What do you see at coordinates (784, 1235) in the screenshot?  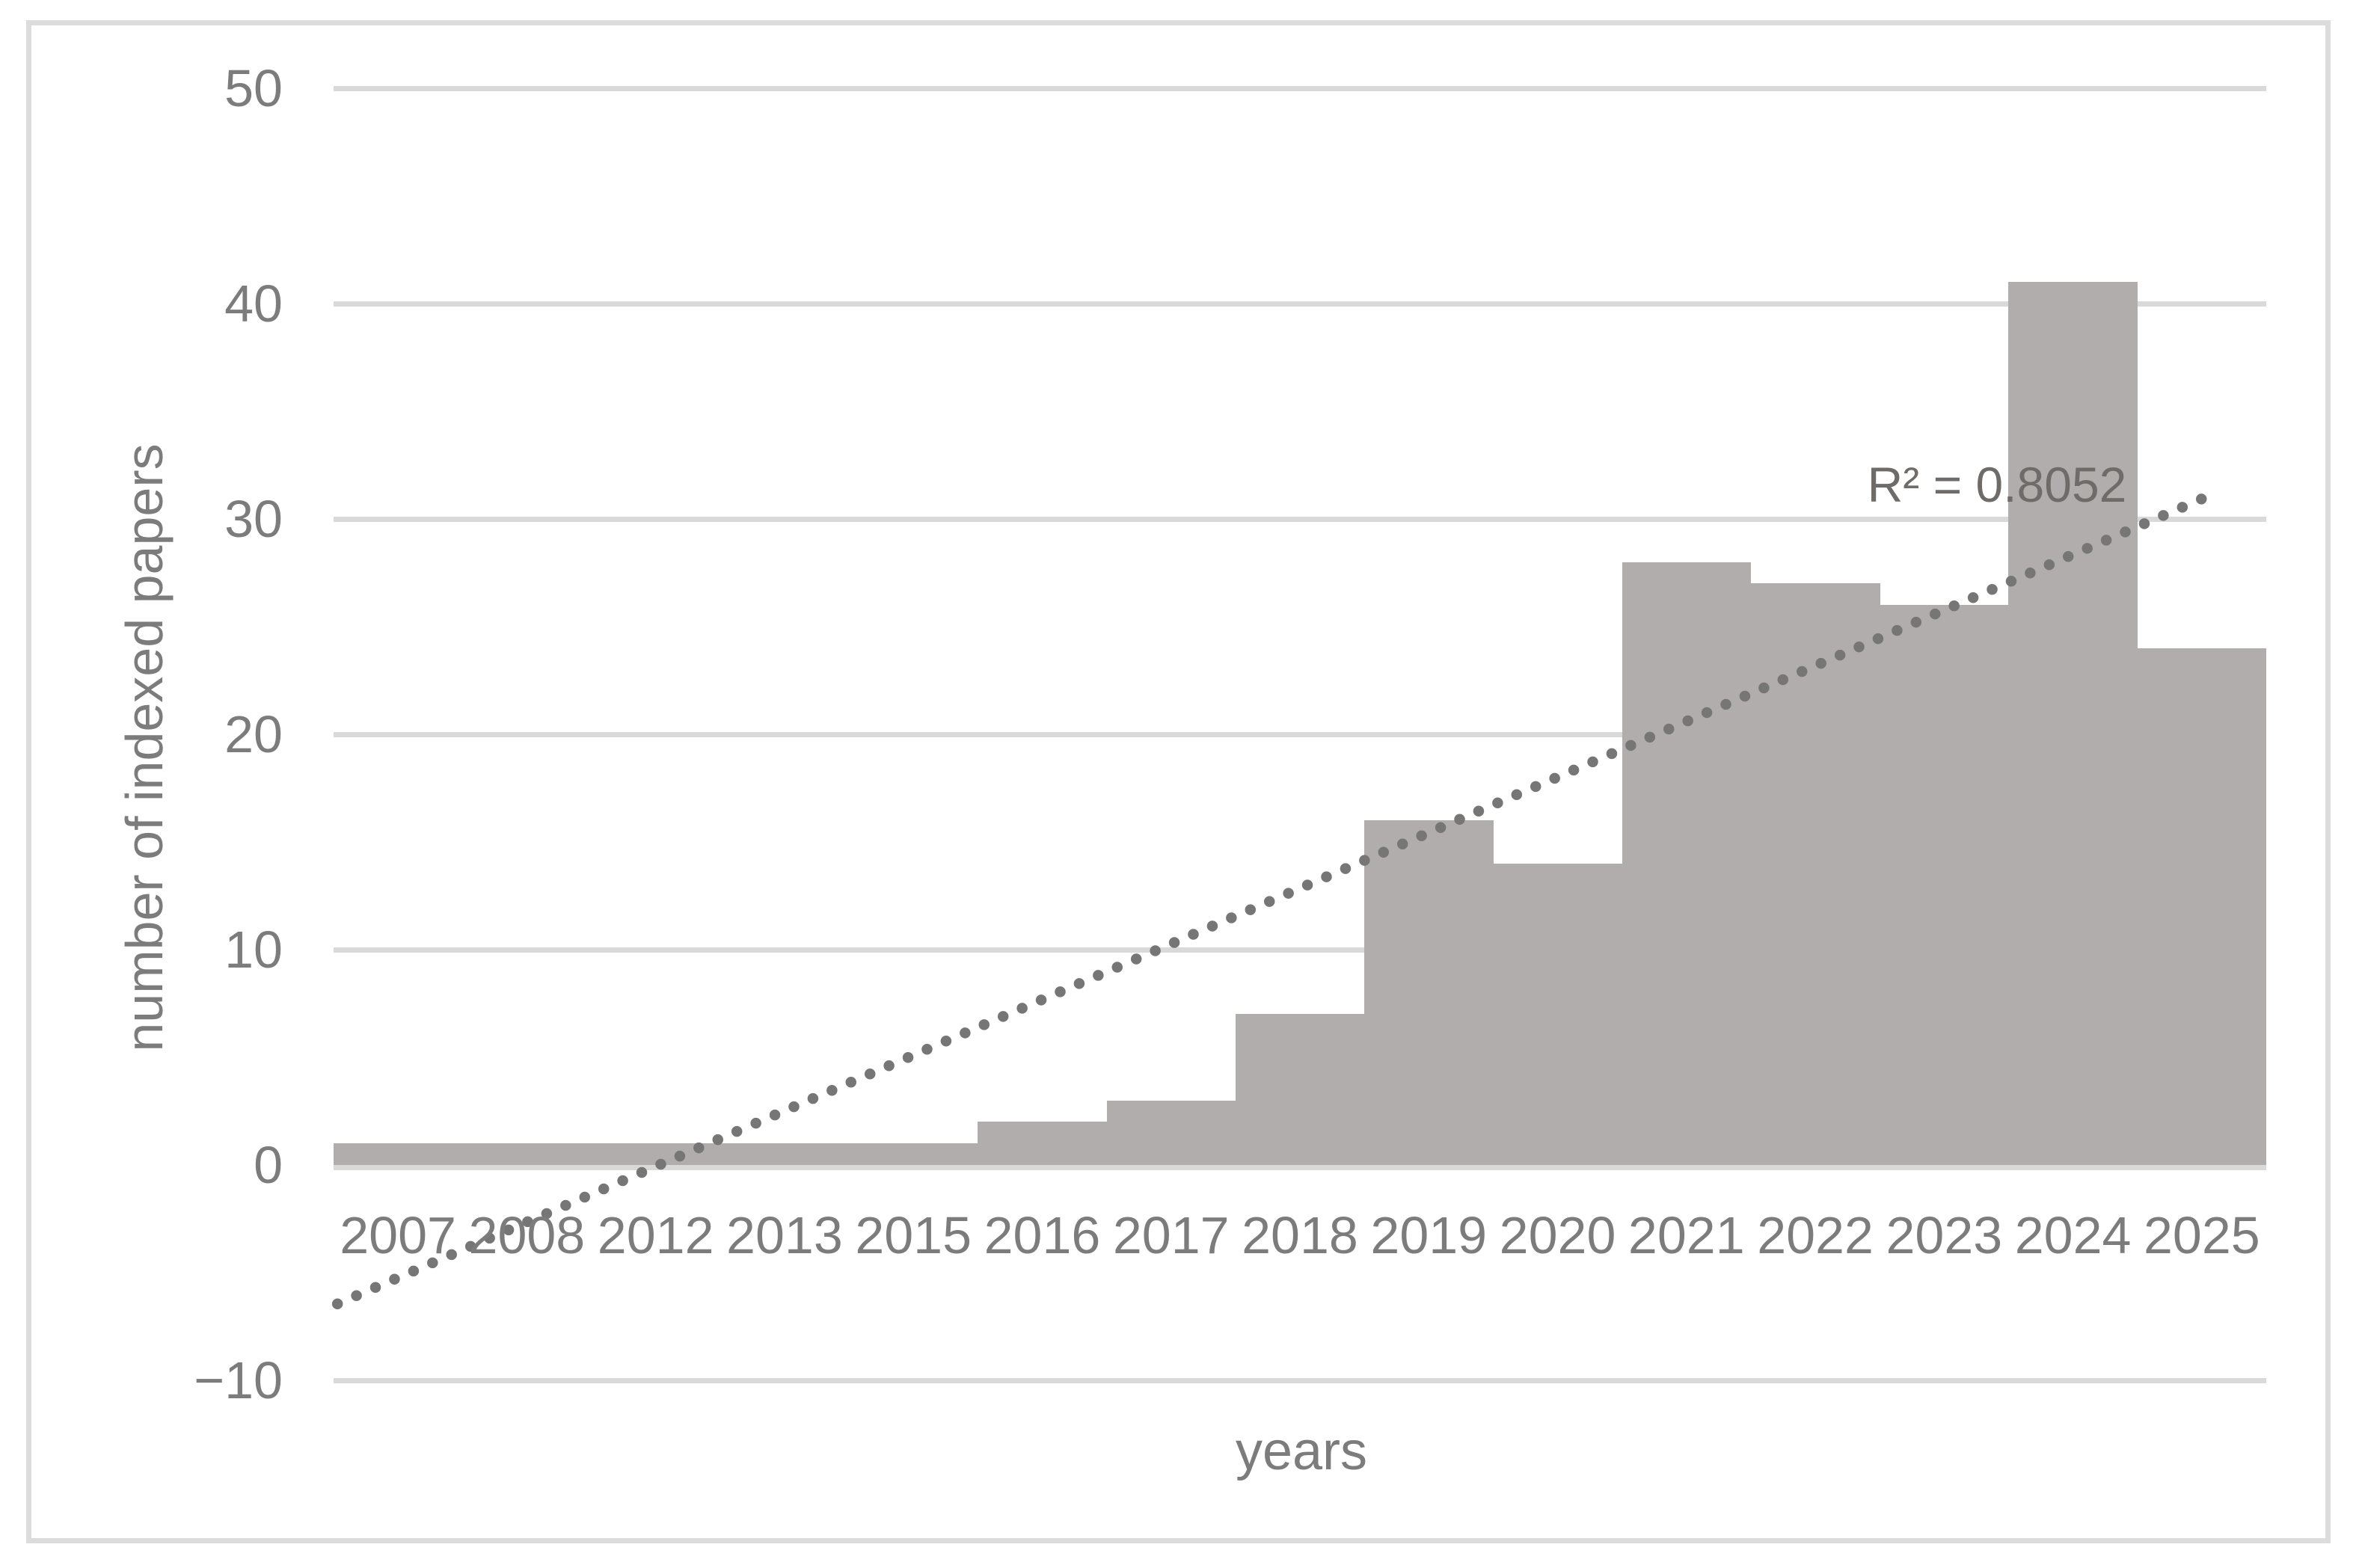 I see `x-tick-label-2013: 2013` at bounding box center [784, 1235].